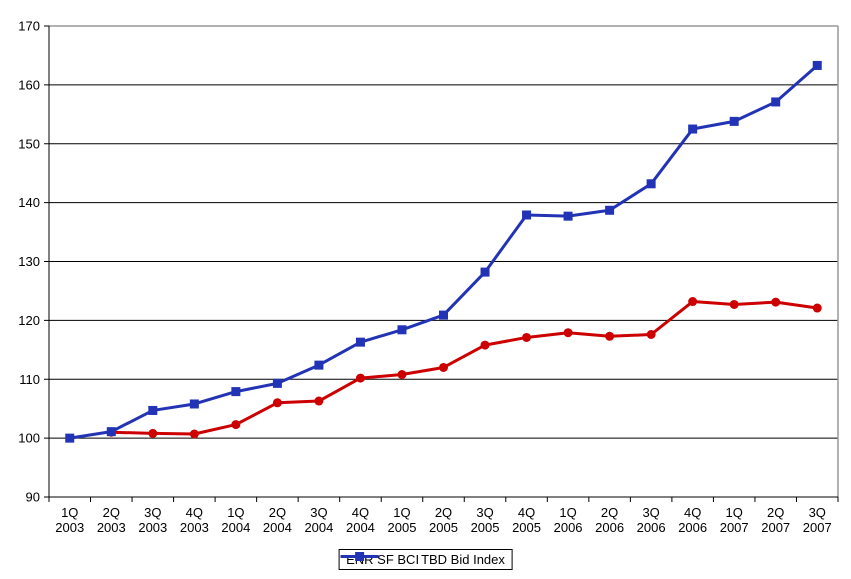  What do you see at coordinates (29, 379) in the screenshot?
I see `y-axis-tick-label: 110` at bounding box center [29, 379].